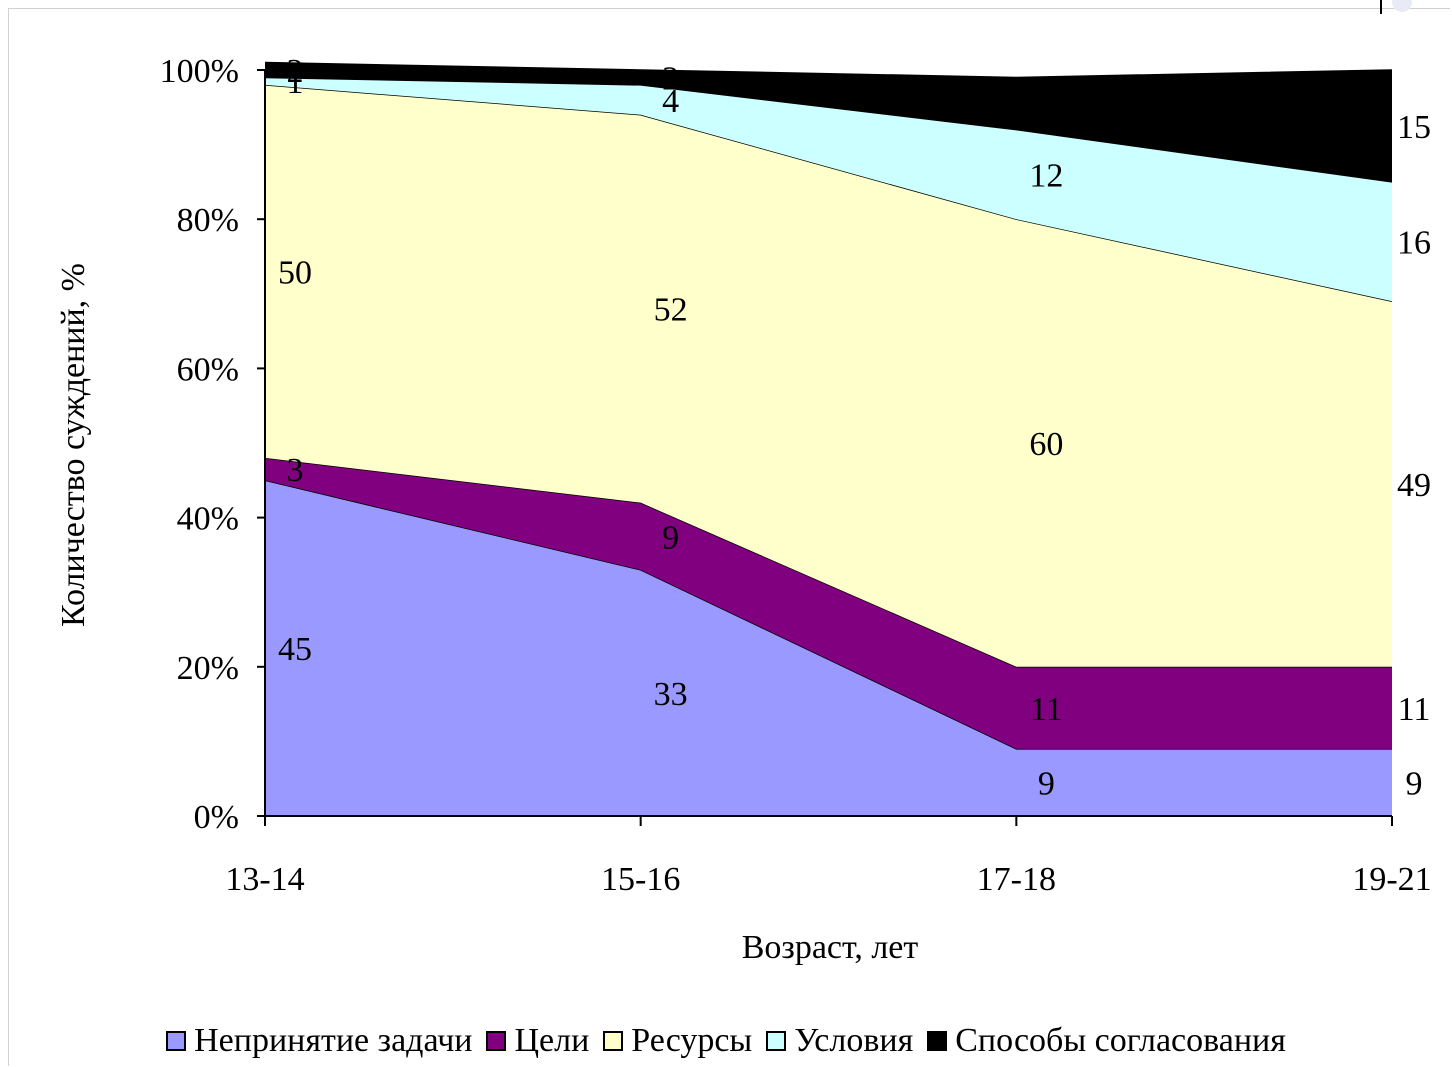  What do you see at coordinates (295, 649) in the screenshot?
I see `data-label: 45` at bounding box center [295, 649].